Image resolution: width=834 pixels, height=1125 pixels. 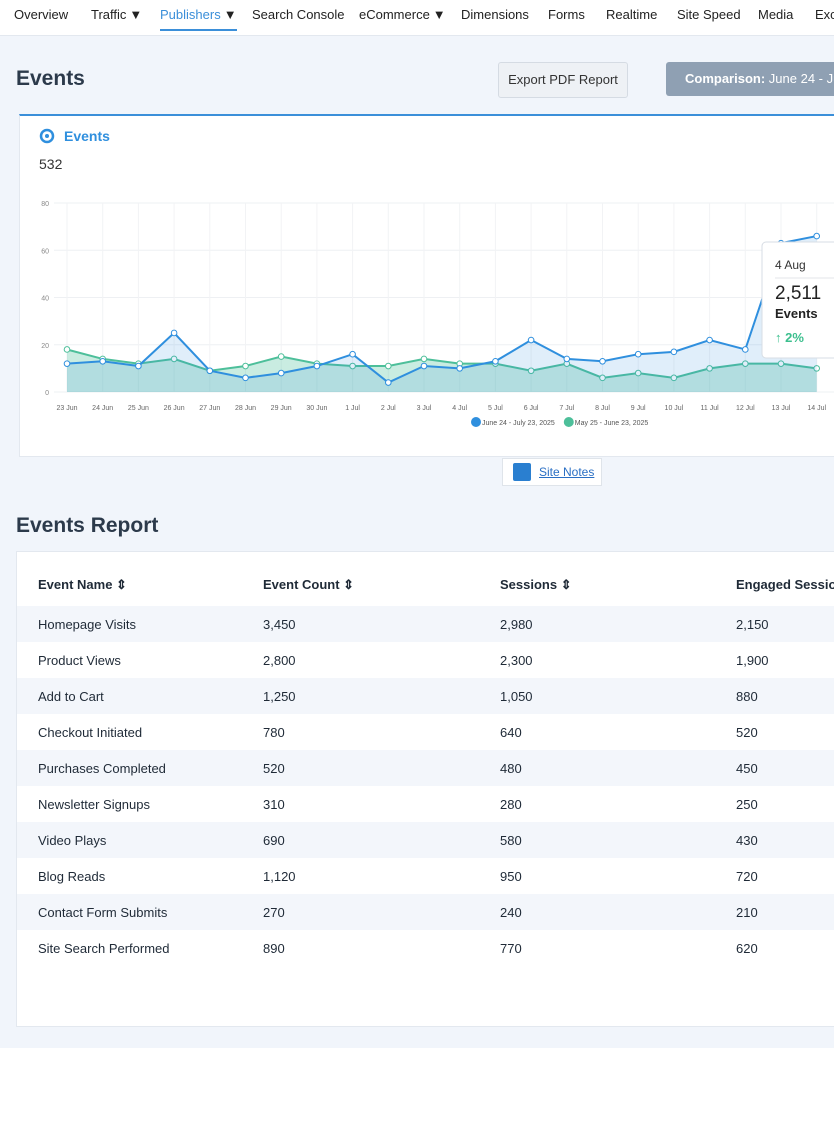 What do you see at coordinates (425, 948) in the screenshot?
I see `table-row: Site Search Performed 890 770 620` at bounding box center [425, 948].